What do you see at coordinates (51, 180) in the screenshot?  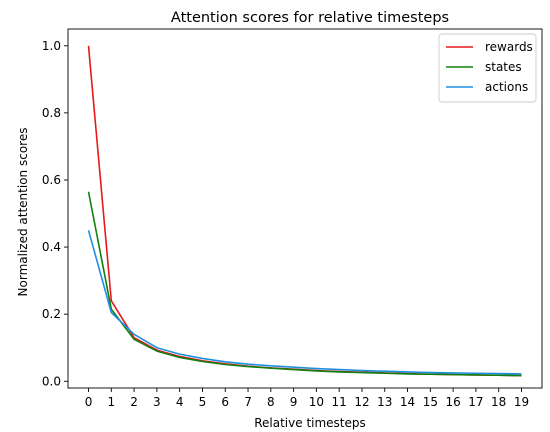 I see `y-tick-label: 0.6` at bounding box center [51, 180].